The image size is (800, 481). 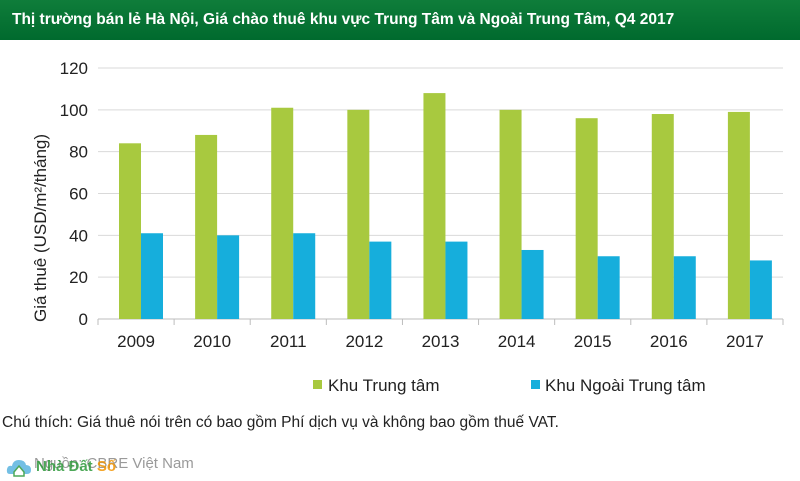 What do you see at coordinates (608, 287) in the screenshot?
I see `bar-khu-ngoai-trung-tam-2015` at bounding box center [608, 287].